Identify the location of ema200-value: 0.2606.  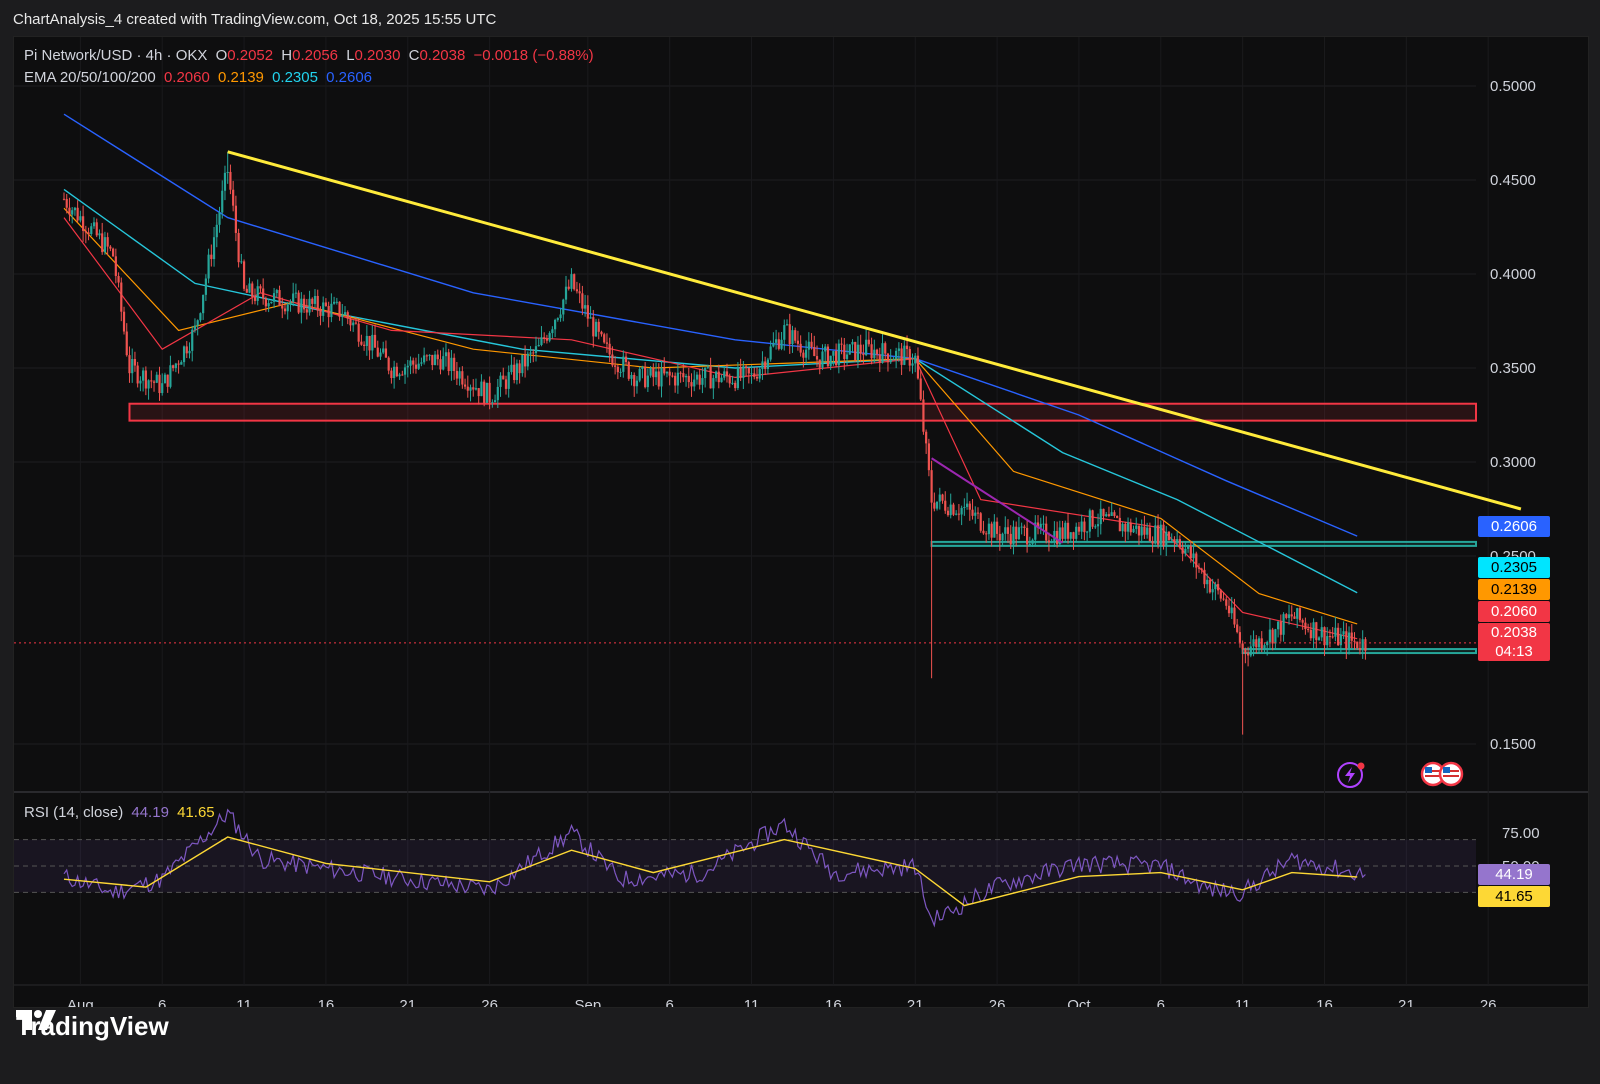
(349, 77).